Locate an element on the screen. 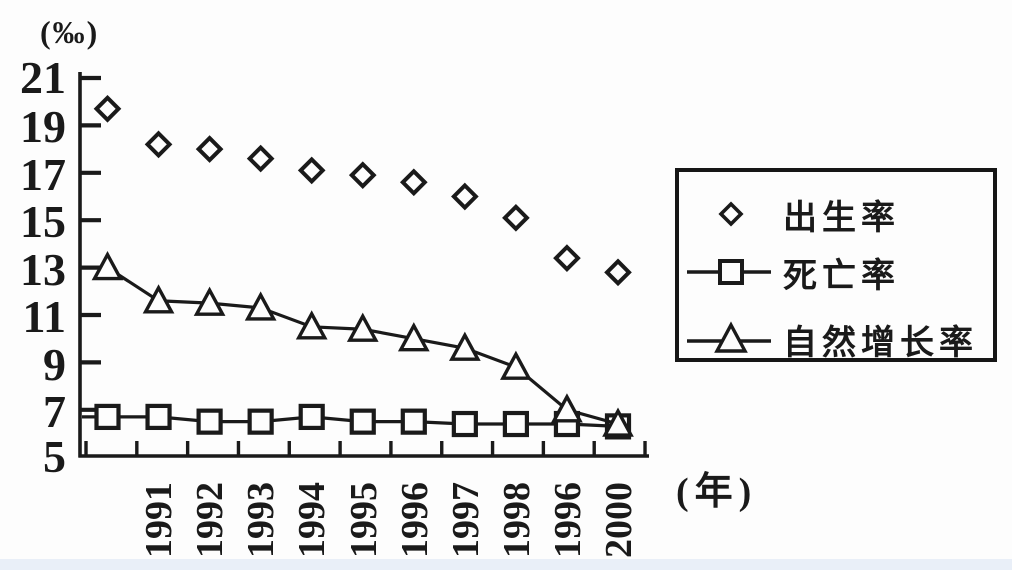  legend-box: 出生率 死亡率 自然增长率 is located at coordinates (836, 265).